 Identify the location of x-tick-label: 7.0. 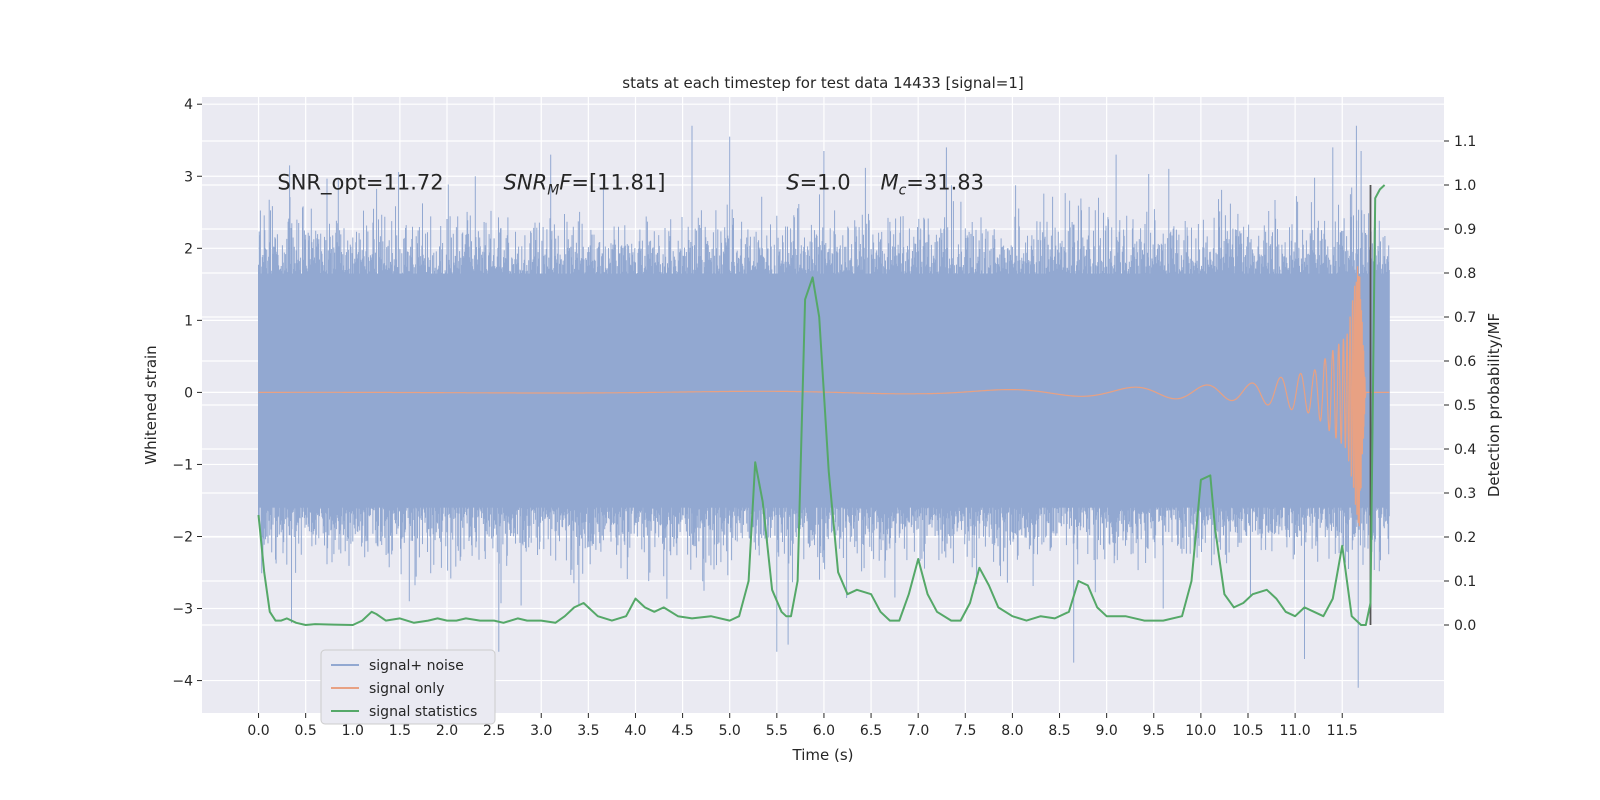
(918, 731).